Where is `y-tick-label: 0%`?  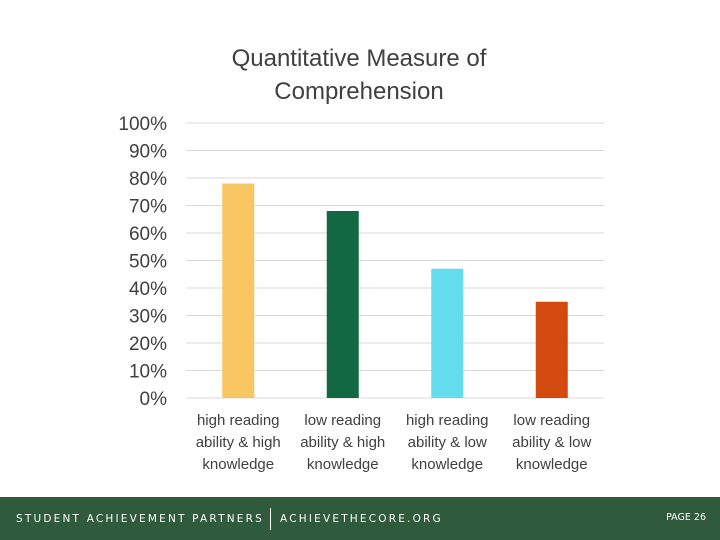
y-tick-label: 0% is located at coordinates (154, 399).